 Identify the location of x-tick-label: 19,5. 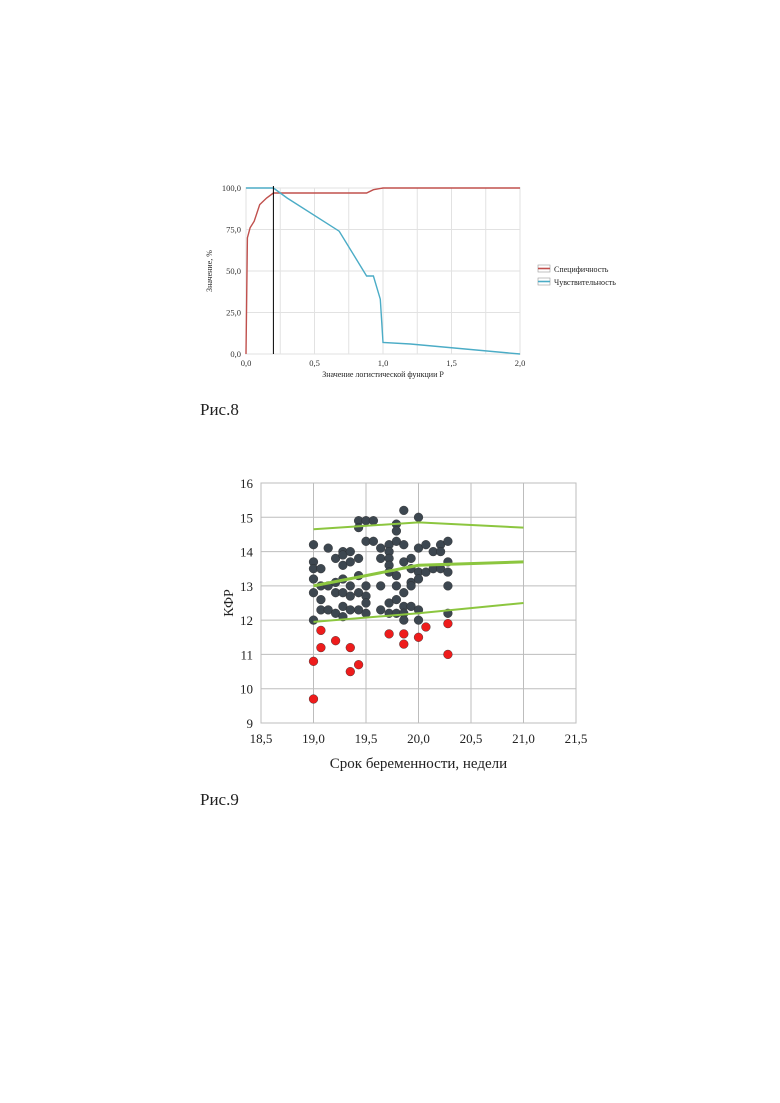
(366, 738).